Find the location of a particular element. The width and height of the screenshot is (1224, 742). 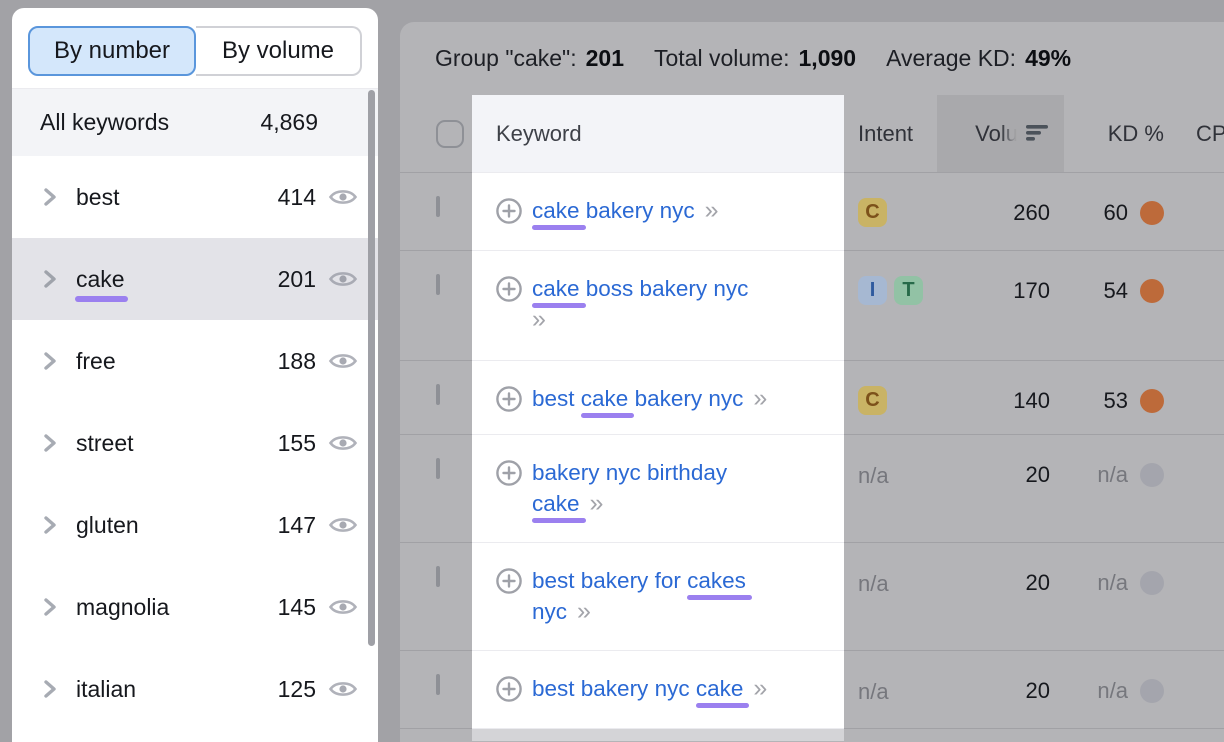

keyword-text: bakery nyc is located at coordinates (686, 398).